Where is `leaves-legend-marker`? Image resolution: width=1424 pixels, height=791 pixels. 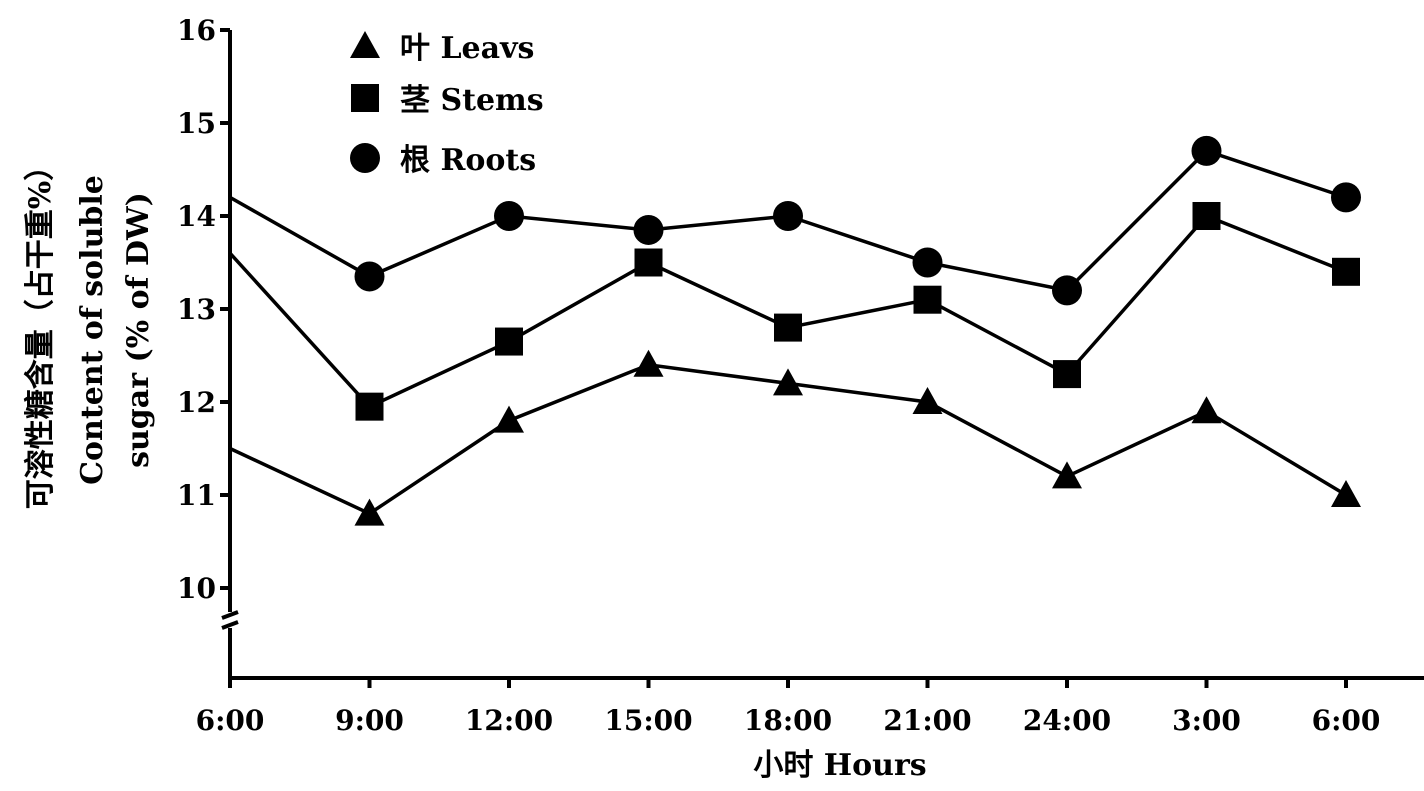 leaves-legend-marker is located at coordinates (365, 44).